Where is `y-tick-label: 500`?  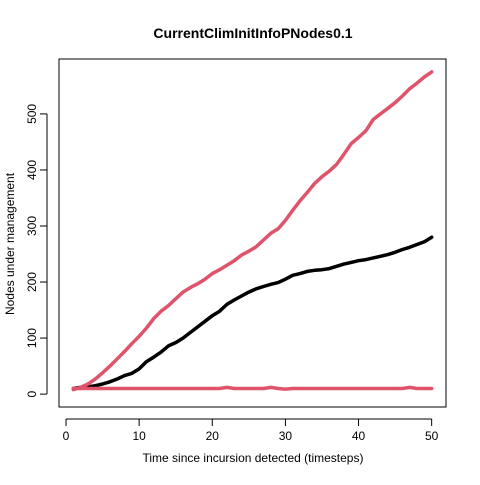 y-tick-label: 500 is located at coordinates (32, 114).